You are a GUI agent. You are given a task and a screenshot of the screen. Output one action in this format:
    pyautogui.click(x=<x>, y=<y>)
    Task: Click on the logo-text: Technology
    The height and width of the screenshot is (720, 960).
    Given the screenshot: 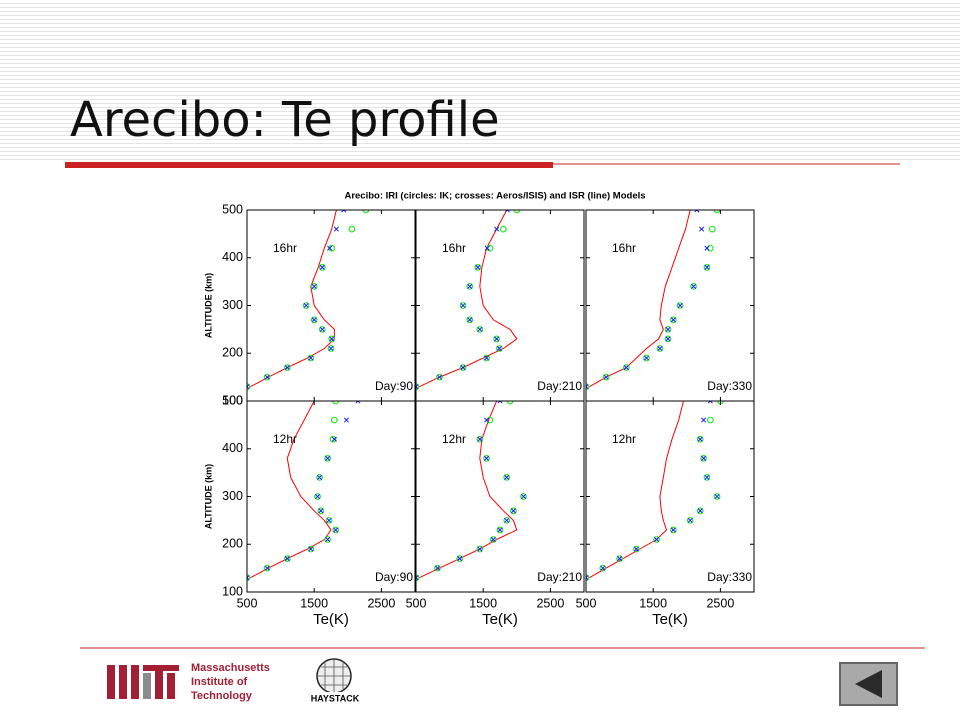 What is the action you would take?
    pyautogui.click(x=222, y=696)
    